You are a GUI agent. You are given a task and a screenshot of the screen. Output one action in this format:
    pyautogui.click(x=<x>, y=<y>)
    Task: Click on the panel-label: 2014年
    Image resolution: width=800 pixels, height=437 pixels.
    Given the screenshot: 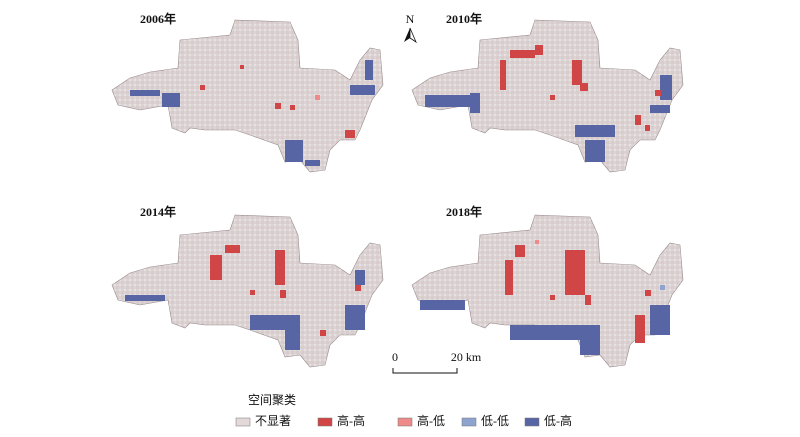 What is the action you would take?
    pyautogui.click(x=158, y=211)
    